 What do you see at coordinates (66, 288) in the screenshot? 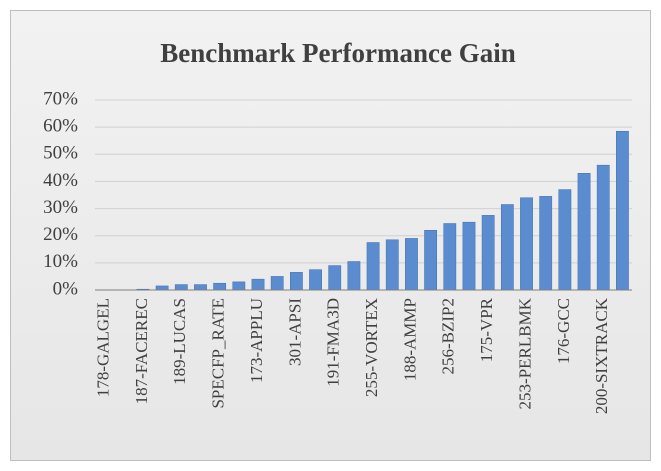
I see `y-tick-label: 0%` at bounding box center [66, 288].